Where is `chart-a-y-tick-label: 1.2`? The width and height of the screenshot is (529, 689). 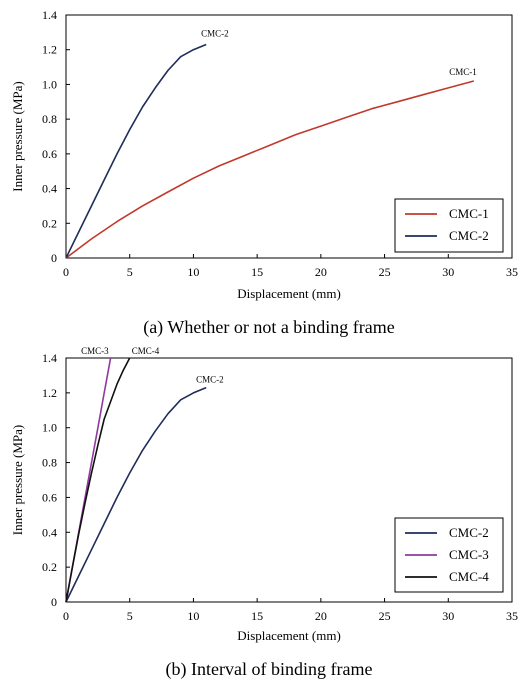 chart-a-y-tick-label: 1.2 is located at coordinates (49, 50).